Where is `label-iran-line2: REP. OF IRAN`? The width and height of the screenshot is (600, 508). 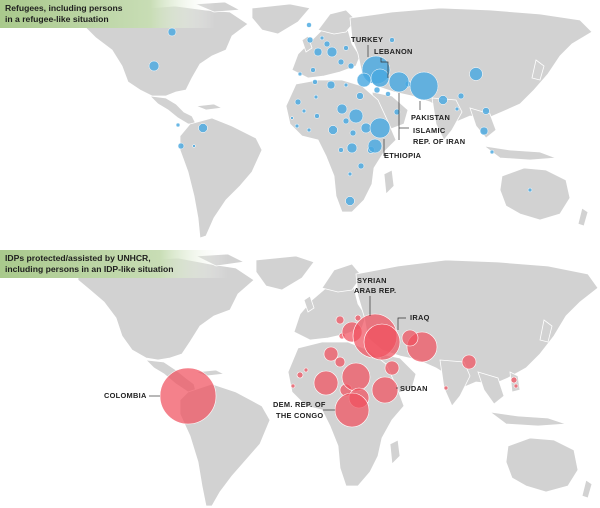 label-iran-line2: REP. OF IRAN is located at coordinates (439, 141).